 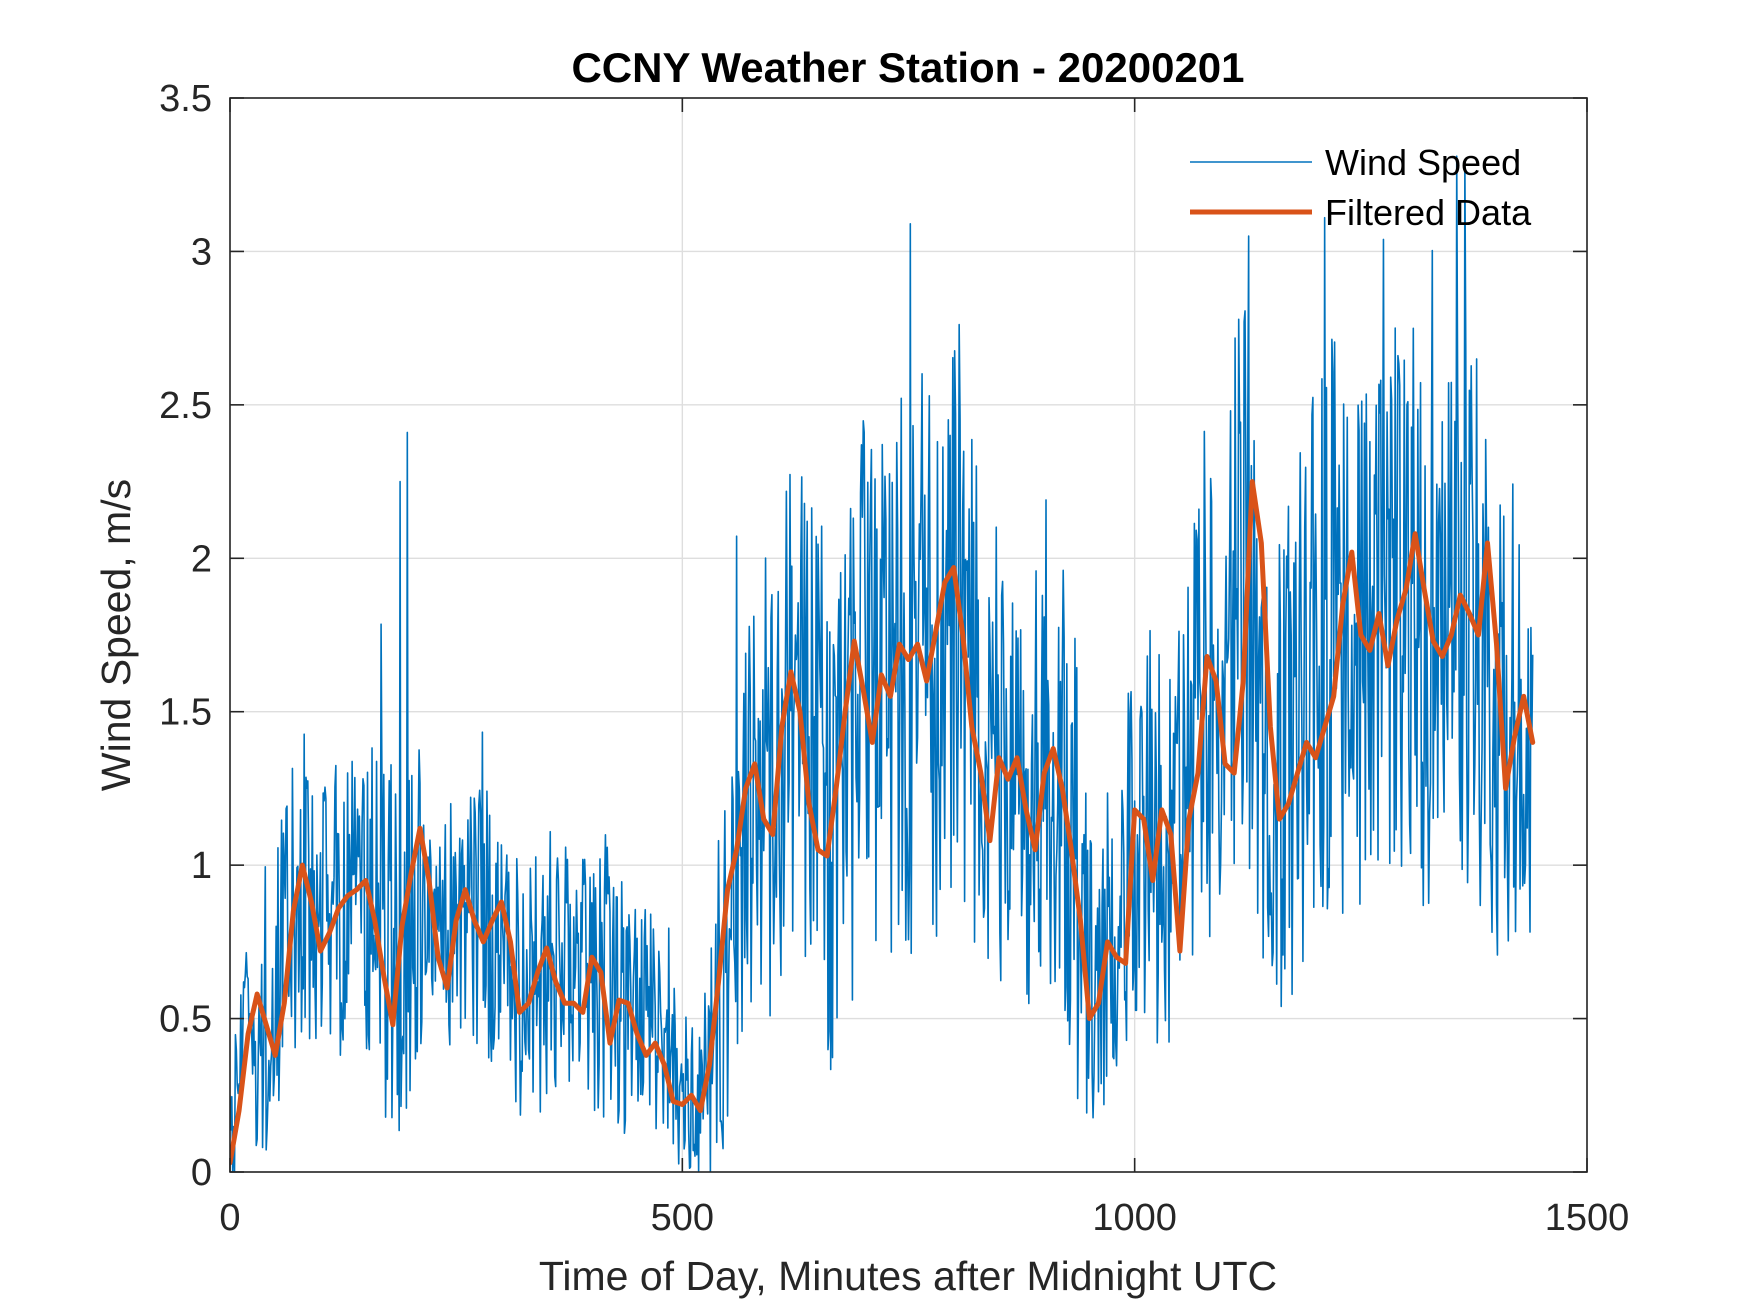 What do you see at coordinates (1587, 1218) in the screenshot?
I see `x-tick-label: 1500` at bounding box center [1587, 1218].